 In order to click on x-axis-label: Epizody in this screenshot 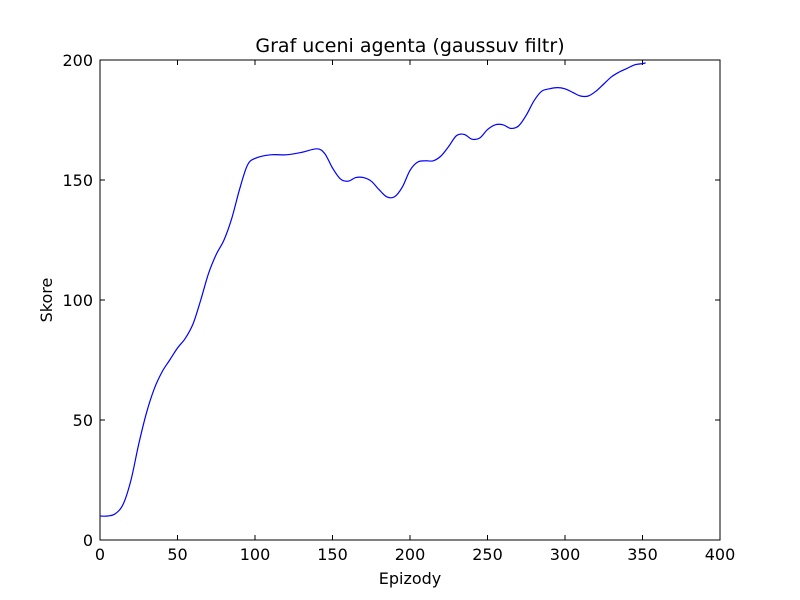, I will do `click(410, 578)`.